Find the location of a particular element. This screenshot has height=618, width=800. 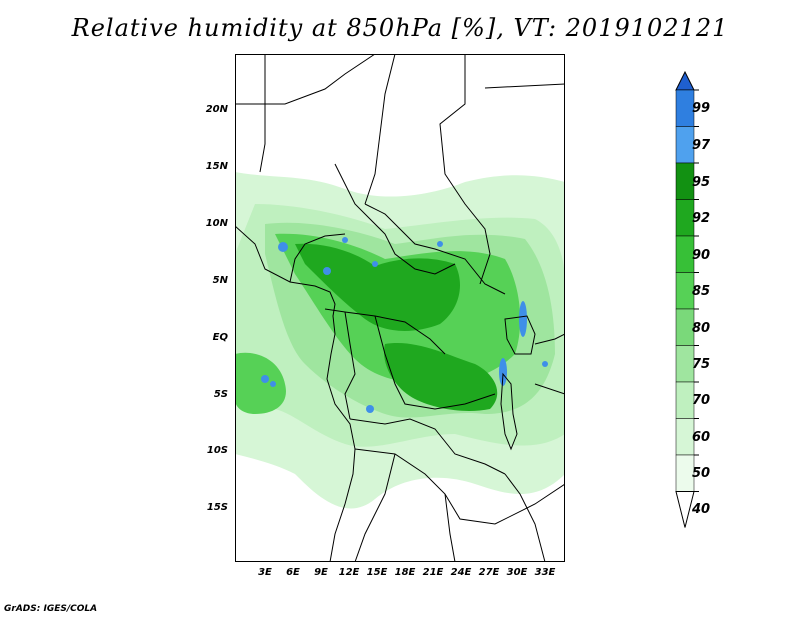

legend-label-50: 50 is located at coordinates (701, 473).